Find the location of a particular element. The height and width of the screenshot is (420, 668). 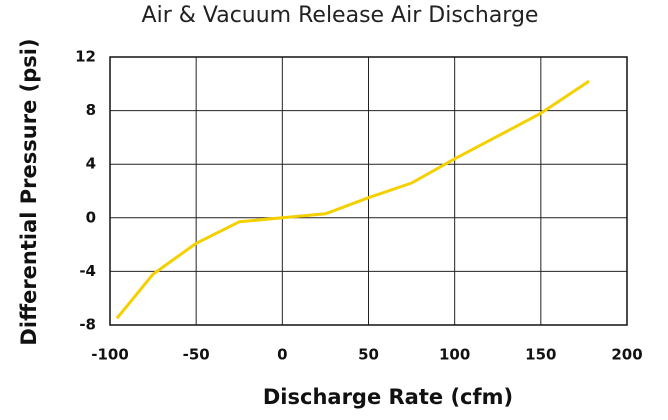

y-tick-label: -8 is located at coordinates (87, 325).